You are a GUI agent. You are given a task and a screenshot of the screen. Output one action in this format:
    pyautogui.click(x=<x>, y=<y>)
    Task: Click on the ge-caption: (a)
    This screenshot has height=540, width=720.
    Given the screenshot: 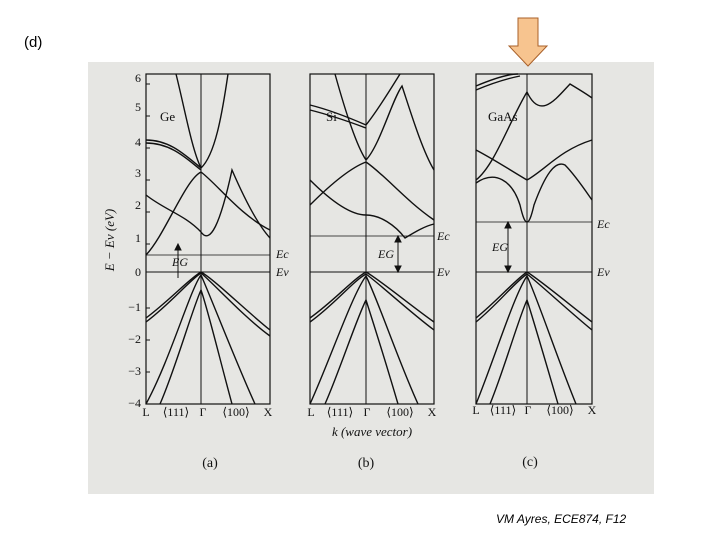 What is the action you would take?
    pyautogui.click(x=210, y=463)
    